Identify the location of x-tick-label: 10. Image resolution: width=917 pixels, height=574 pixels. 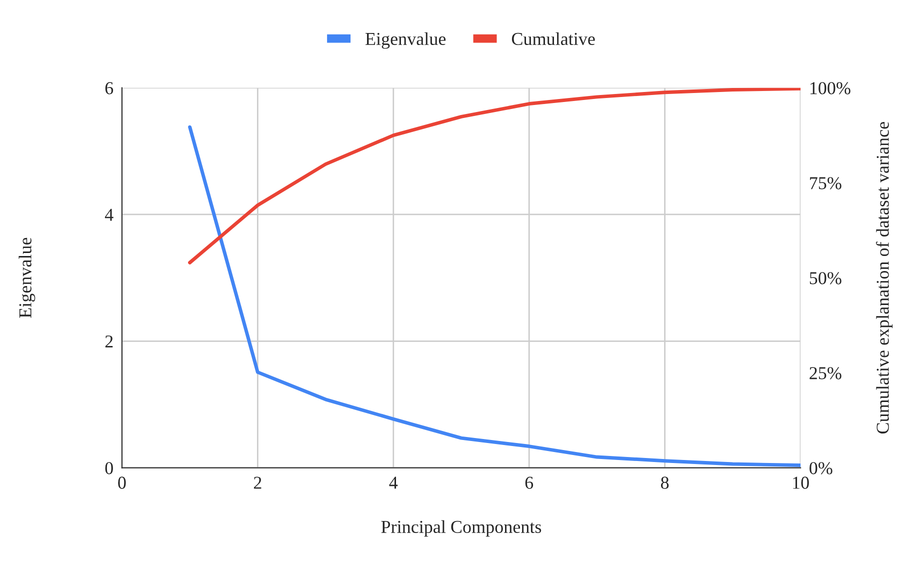
(801, 482).